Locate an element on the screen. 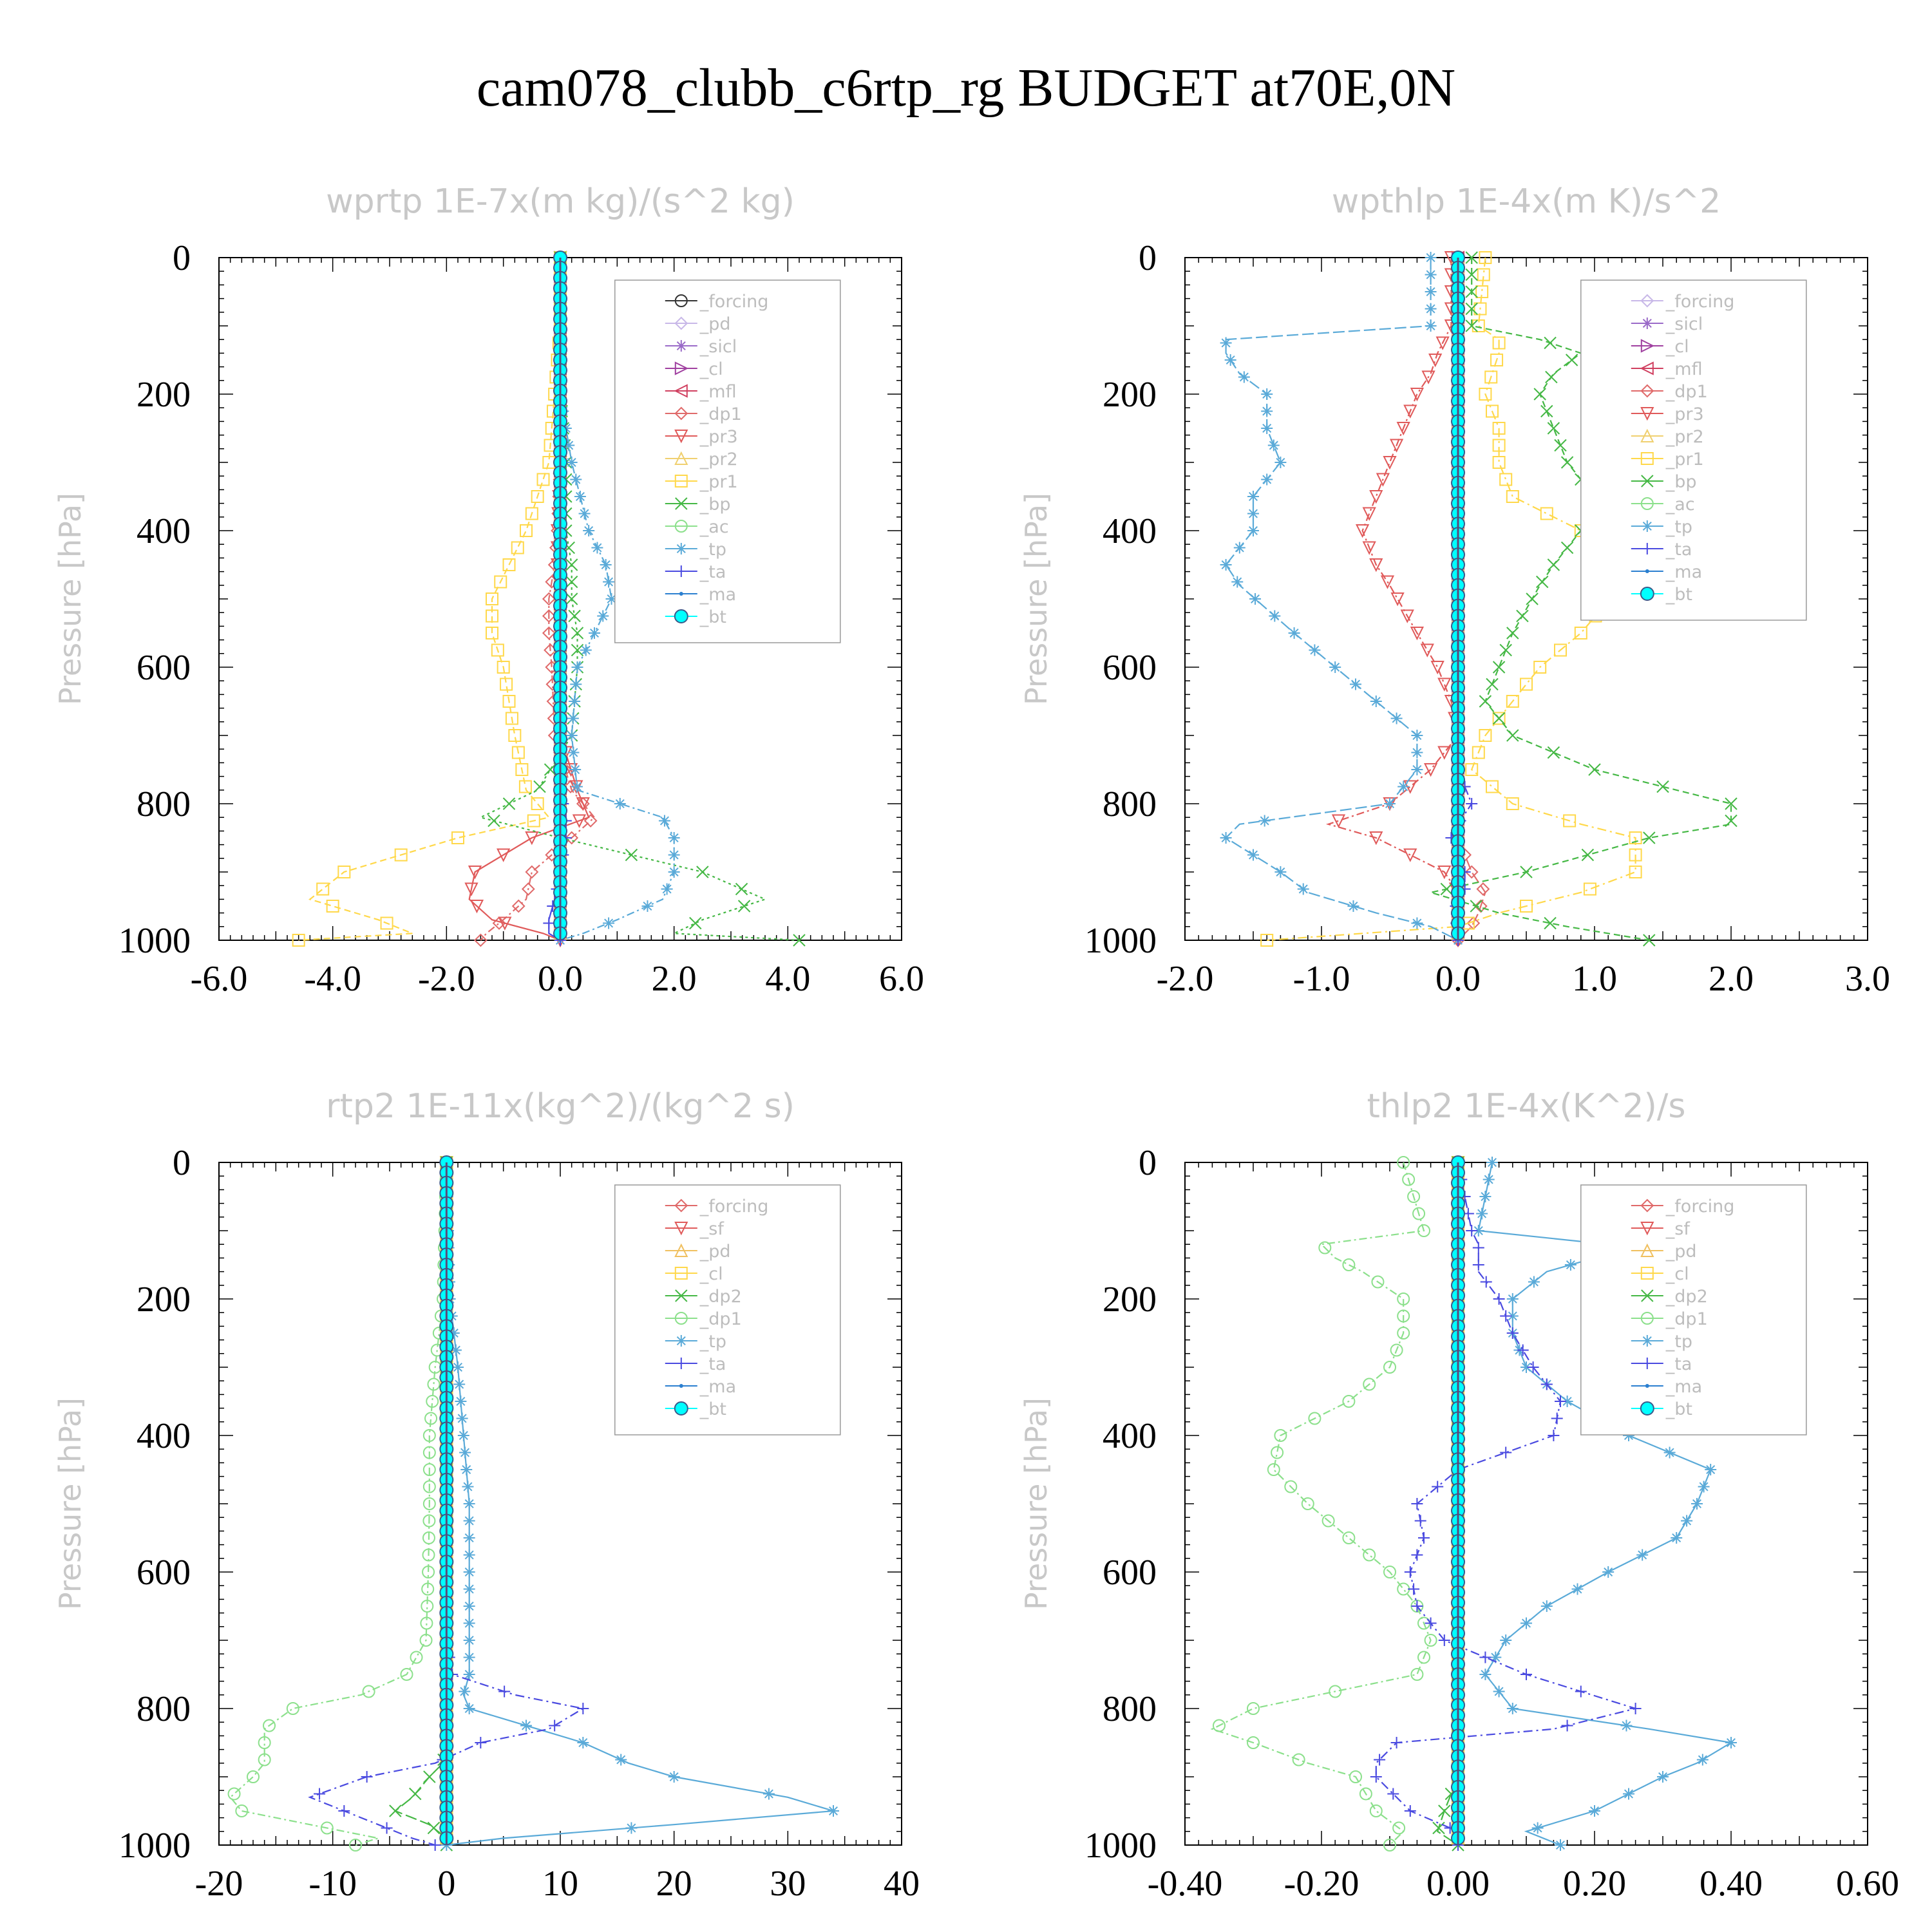 The width and height of the screenshot is (1932, 1932). legend-label: _cl is located at coordinates (711, 1274).